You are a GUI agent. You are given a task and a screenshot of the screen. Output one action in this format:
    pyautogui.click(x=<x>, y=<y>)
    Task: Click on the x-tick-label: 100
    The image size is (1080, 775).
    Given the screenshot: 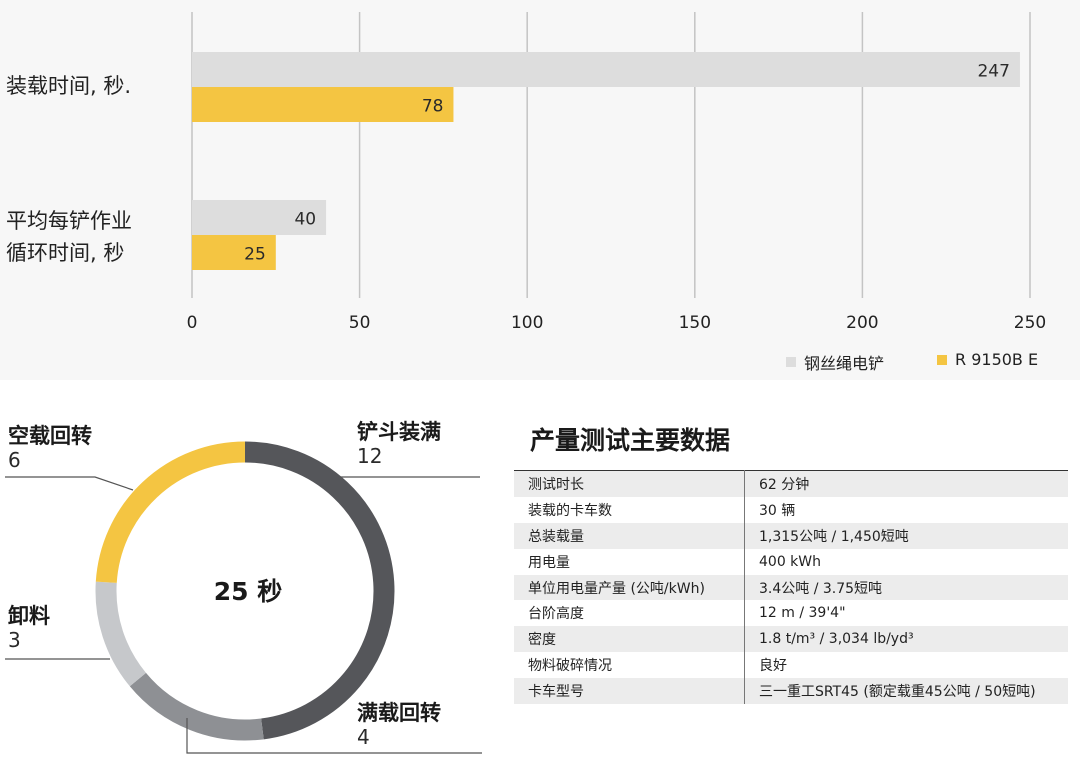 What is the action you would take?
    pyautogui.click(x=527, y=323)
    